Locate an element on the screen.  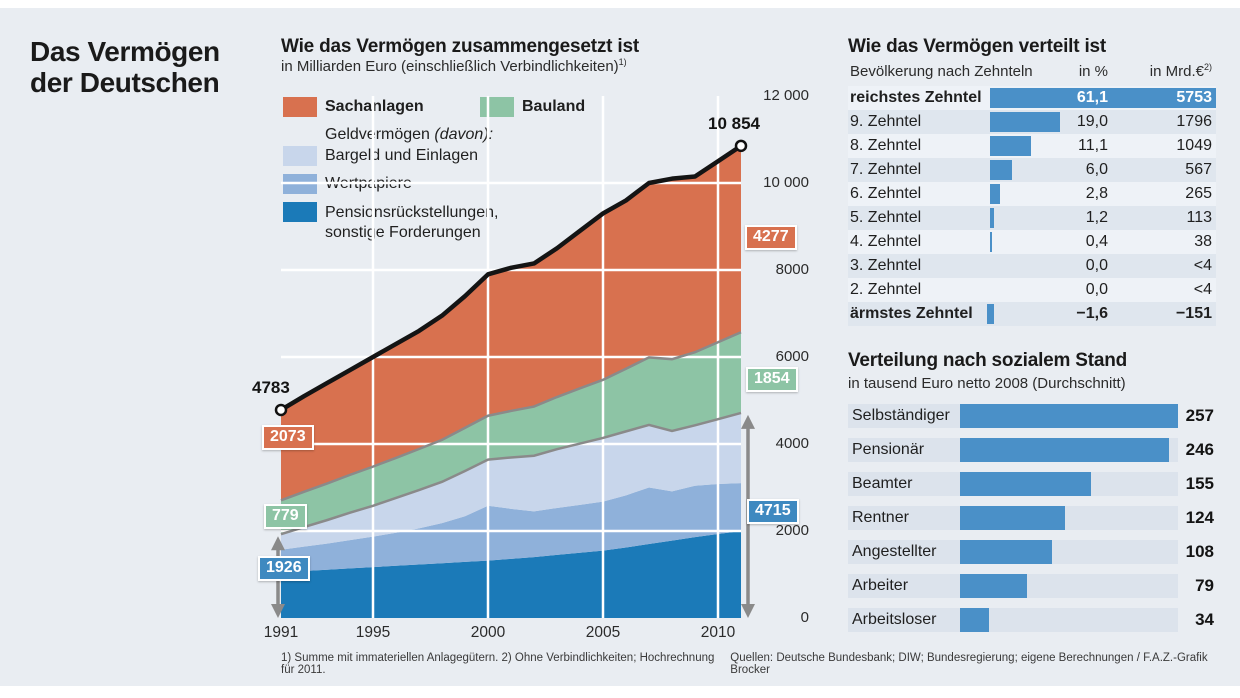
decile-label: 6. Zehntel is located at coordinates (886, 193).